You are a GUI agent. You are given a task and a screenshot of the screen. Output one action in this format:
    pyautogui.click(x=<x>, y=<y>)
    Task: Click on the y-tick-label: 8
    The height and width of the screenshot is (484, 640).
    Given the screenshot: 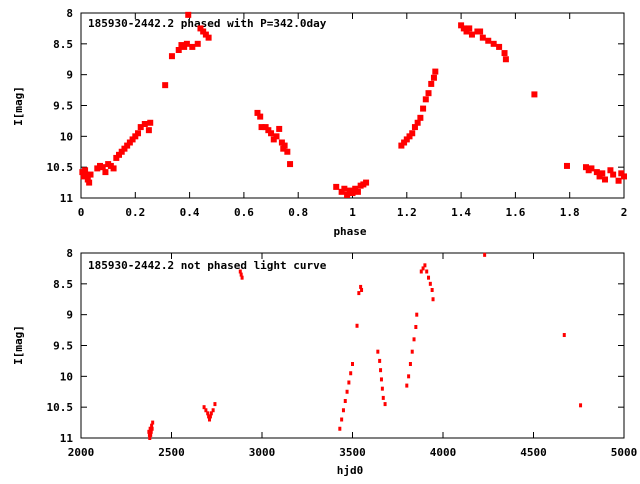 What is the action you would take?
    pyautogui.click(x=69, y=13)
    